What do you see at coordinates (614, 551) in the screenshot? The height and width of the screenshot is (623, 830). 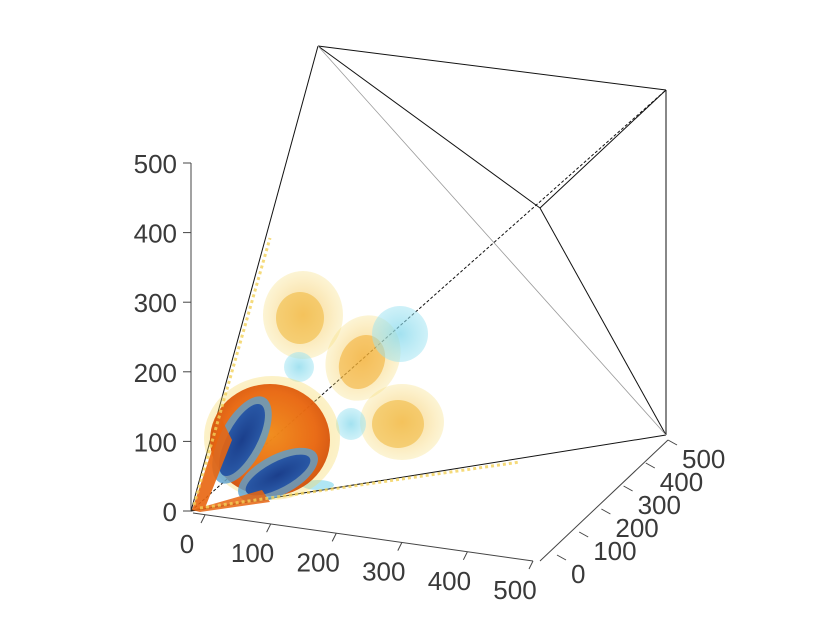 I see `y-tick-label: 100` at bounding box center [614, 551].